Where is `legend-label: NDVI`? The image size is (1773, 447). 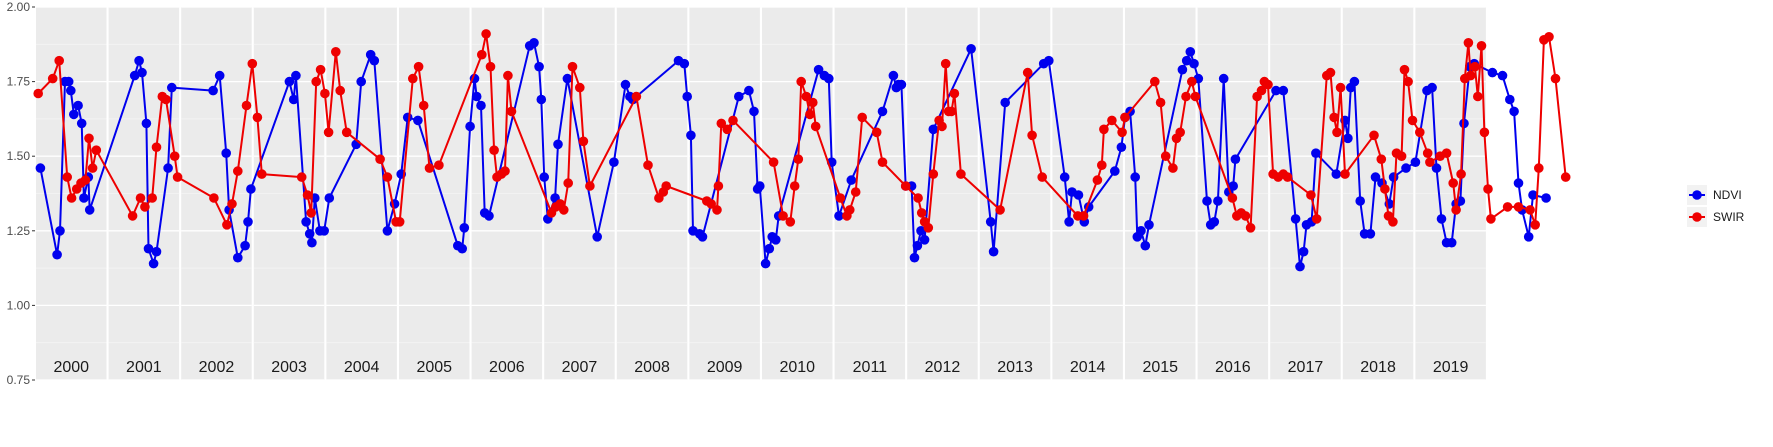 legend-label: NDVI is located at coordinates (1727, 195).